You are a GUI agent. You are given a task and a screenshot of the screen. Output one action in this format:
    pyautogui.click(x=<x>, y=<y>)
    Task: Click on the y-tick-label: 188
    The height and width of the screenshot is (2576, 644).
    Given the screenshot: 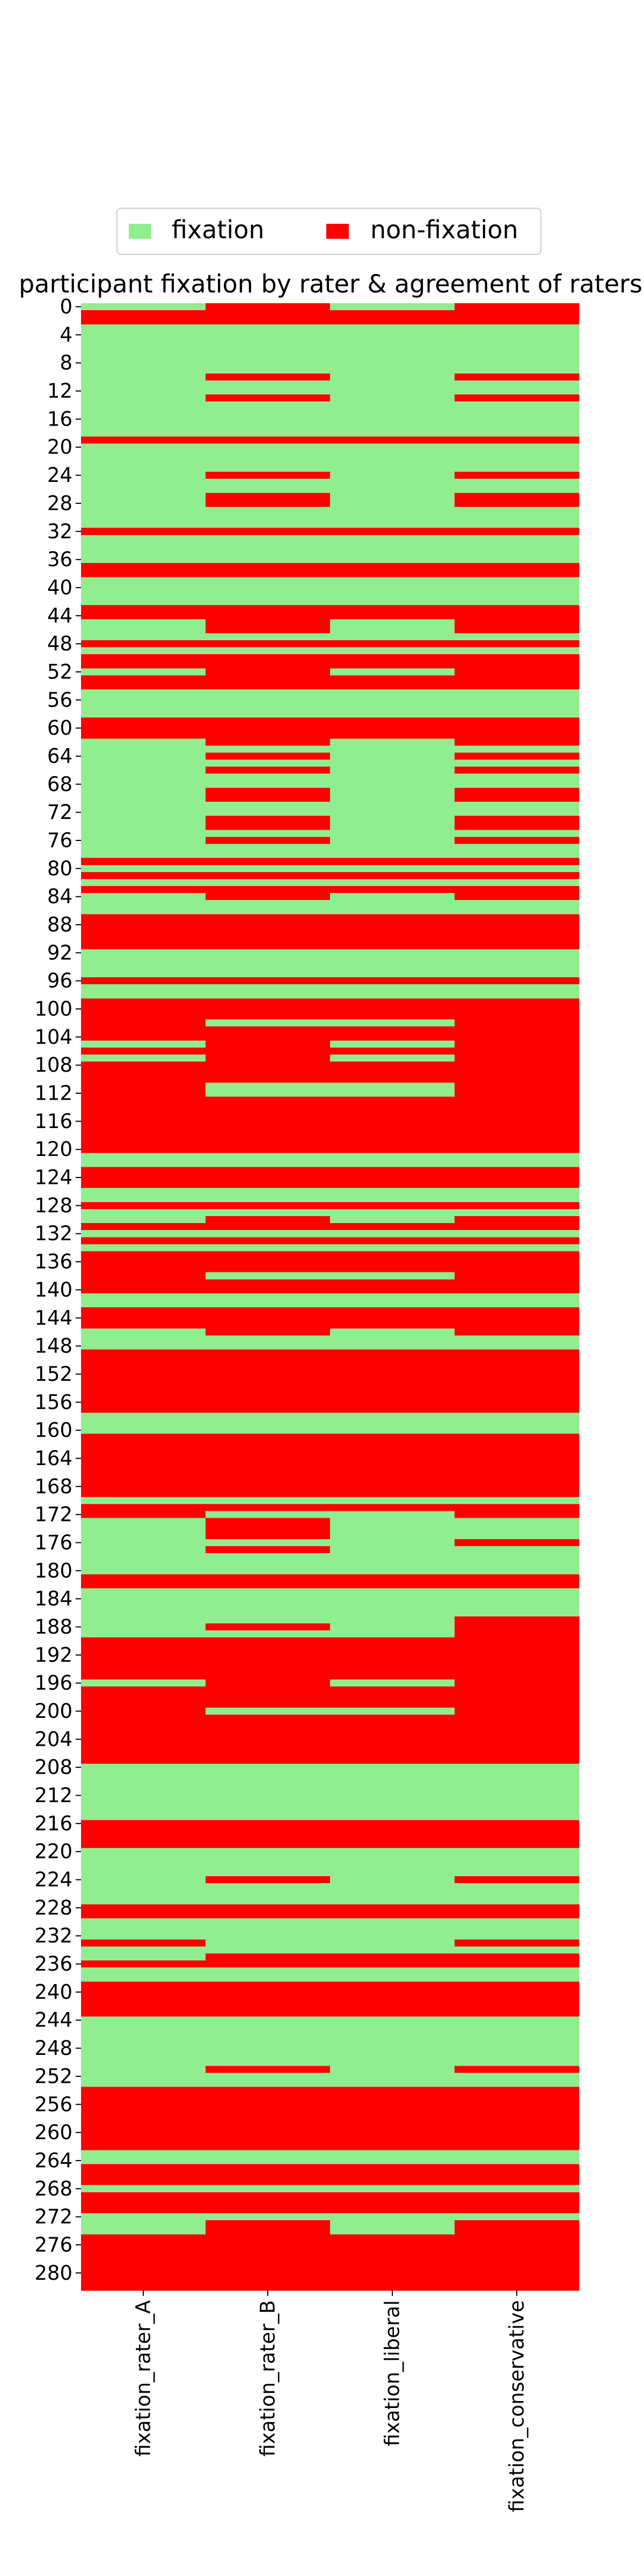 What is the action you would take?
    pyautogui.click(x=53, y=1626)
    